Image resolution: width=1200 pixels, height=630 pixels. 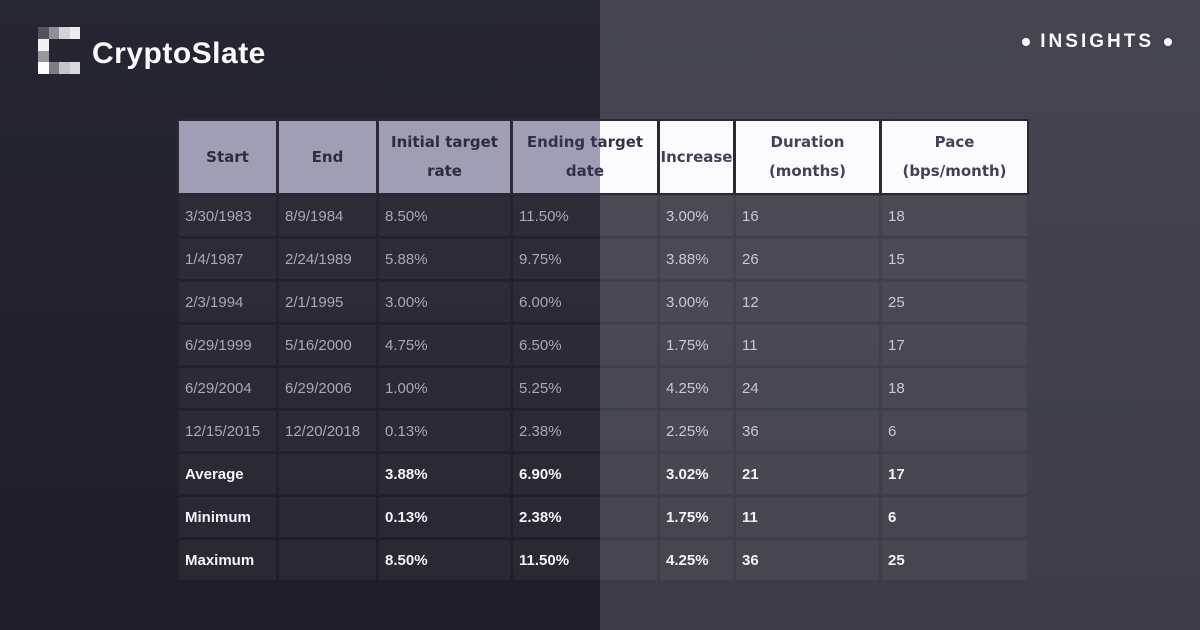 I want to click on table-cell: 12, so click(x=807, y=302).